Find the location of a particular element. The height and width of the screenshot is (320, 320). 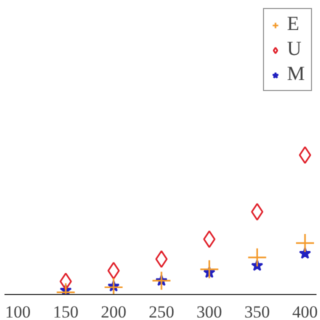

x-tick-label: 250 is located at coordinates (161, 311).